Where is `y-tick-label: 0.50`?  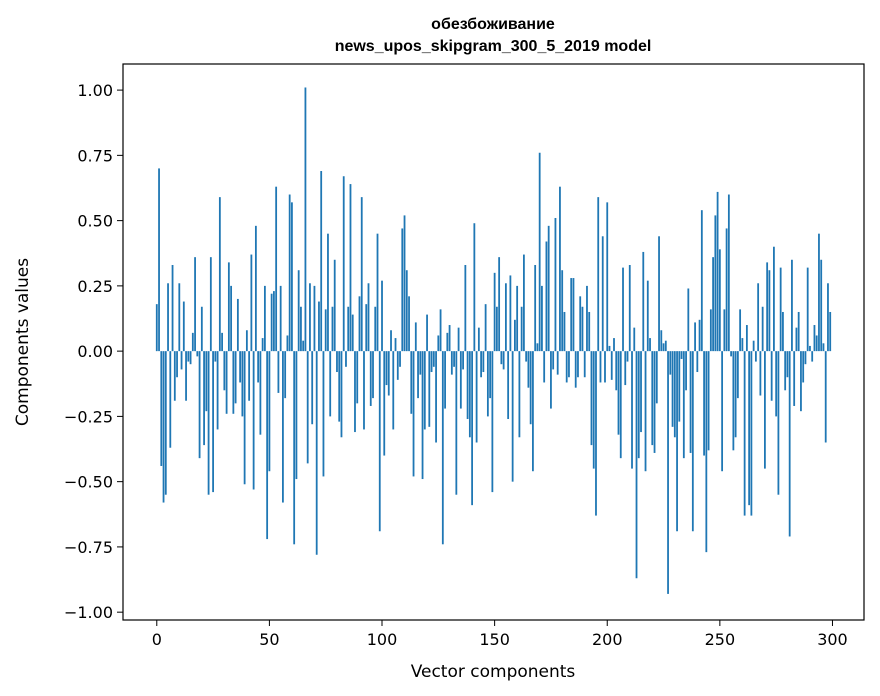 y-tick-label: 0.50 is located at coordinates (95, 221).